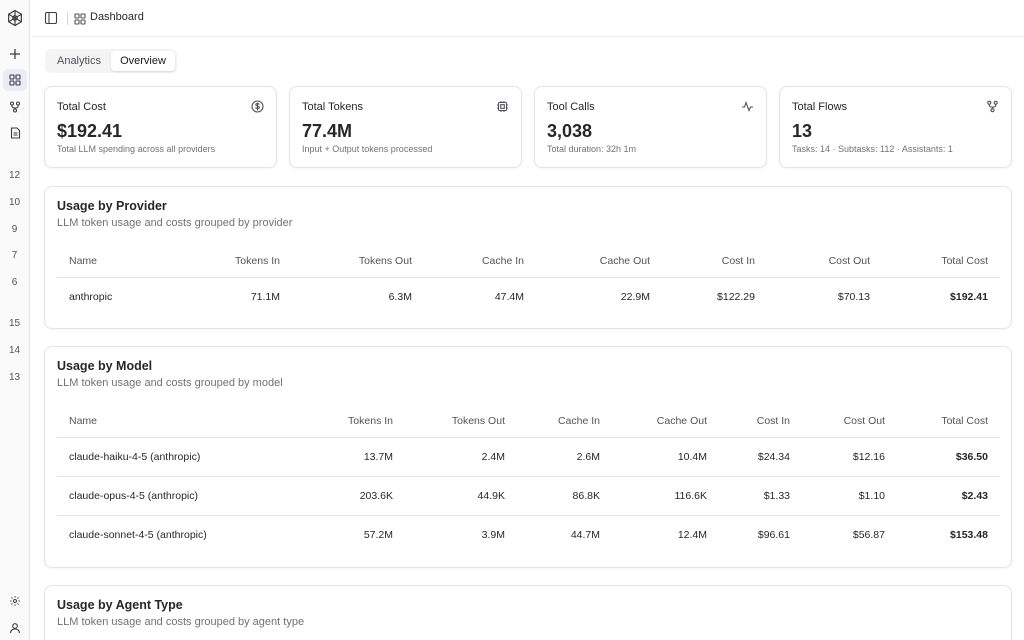  What do you see at coordinates (760, 457) in the screenshot?
I see `cell-cost-in: $24.34` at bounding box center [760, 457].